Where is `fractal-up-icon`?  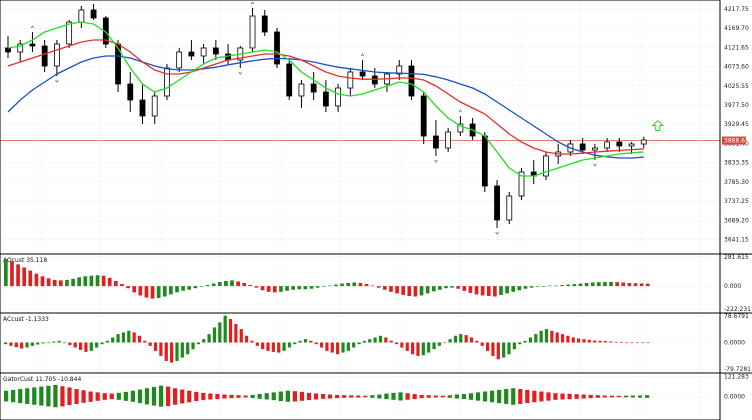
fractal-up-icon is located at coordinates (362, 55).